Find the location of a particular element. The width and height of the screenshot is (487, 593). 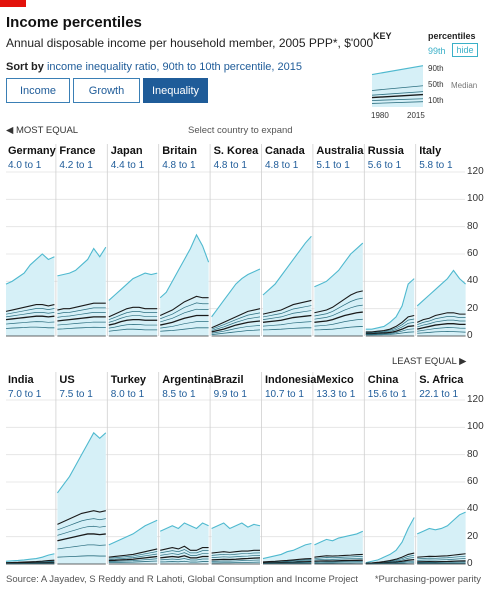

key-median-label: Median is located at coordinates (464, 85).